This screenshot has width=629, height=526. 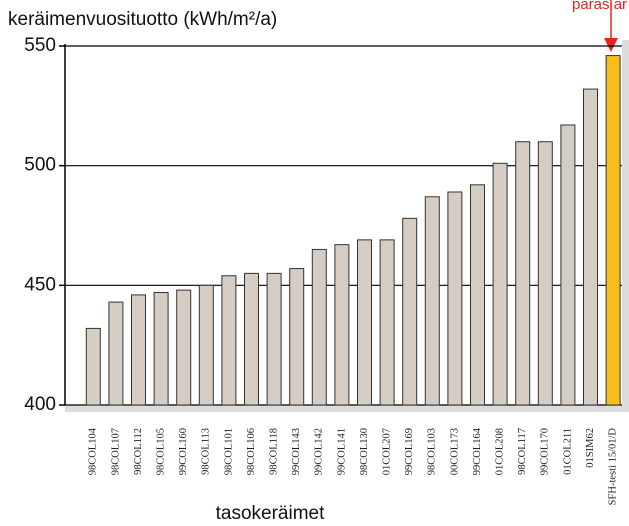 I want to click on x-tick-label: 98COL107, so click(x=115, y=451).